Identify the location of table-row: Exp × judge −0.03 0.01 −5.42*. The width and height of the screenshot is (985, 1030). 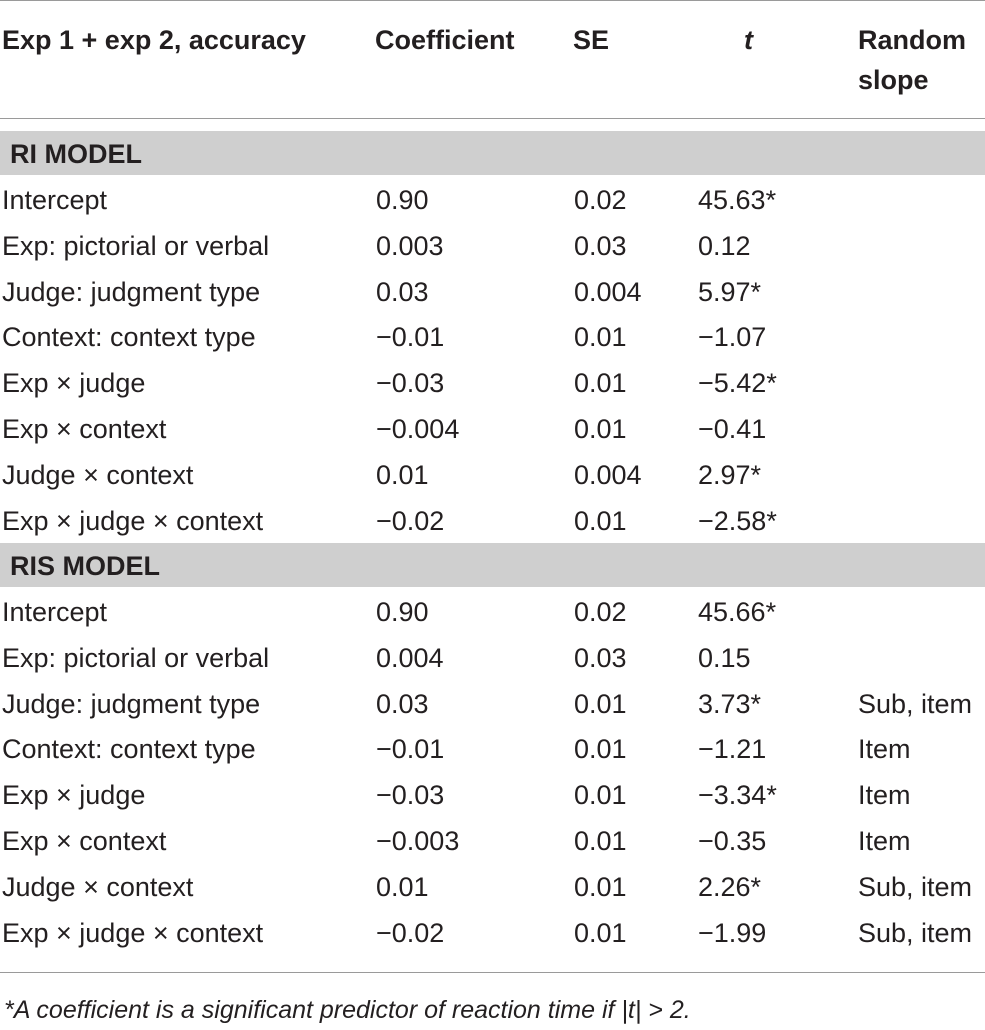
(492, 383).